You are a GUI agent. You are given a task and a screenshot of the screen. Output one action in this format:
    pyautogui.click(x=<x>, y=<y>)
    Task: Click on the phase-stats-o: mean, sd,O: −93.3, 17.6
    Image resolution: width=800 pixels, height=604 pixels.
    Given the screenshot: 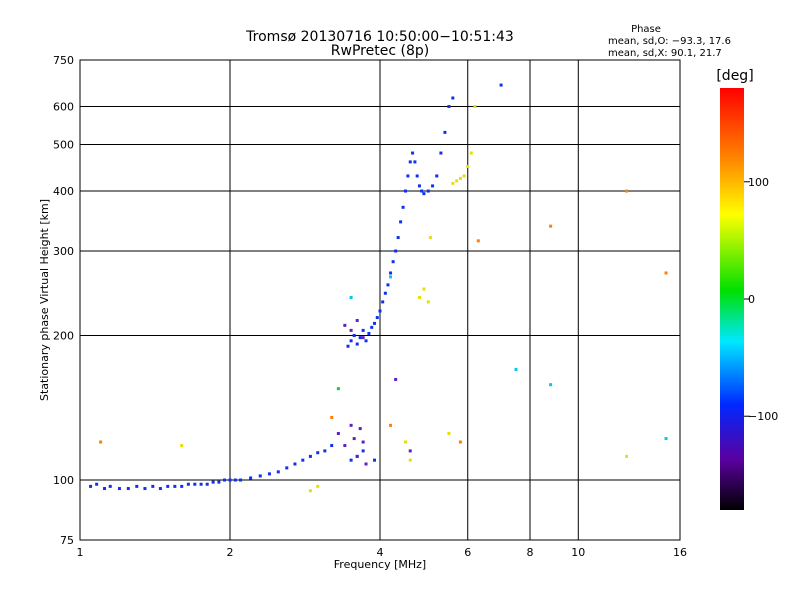 What is the action you would take?
    pyautogui.click(x=669, y=41)
    